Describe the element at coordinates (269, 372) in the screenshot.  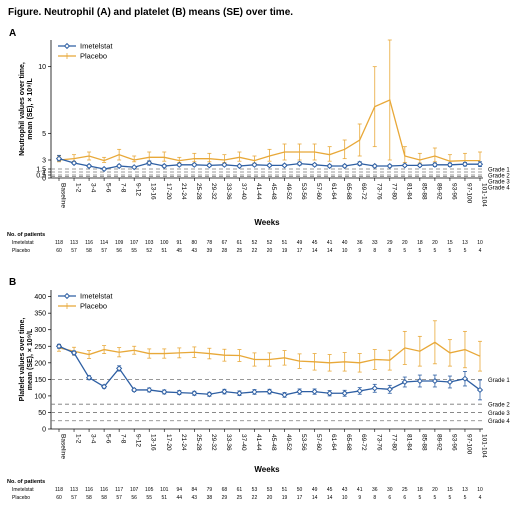
I see `series-imetelstat` at that location.